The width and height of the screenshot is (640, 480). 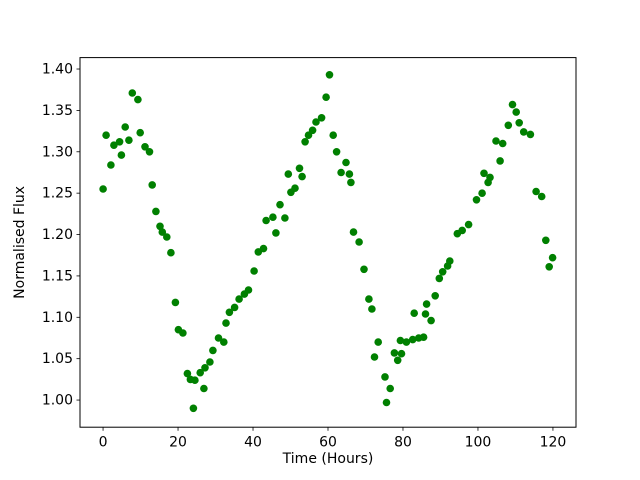 What do you see at coordinates (478, 443) in the screenshot?
I see `x-tick-label: 100` at bounding box center [478, 443].